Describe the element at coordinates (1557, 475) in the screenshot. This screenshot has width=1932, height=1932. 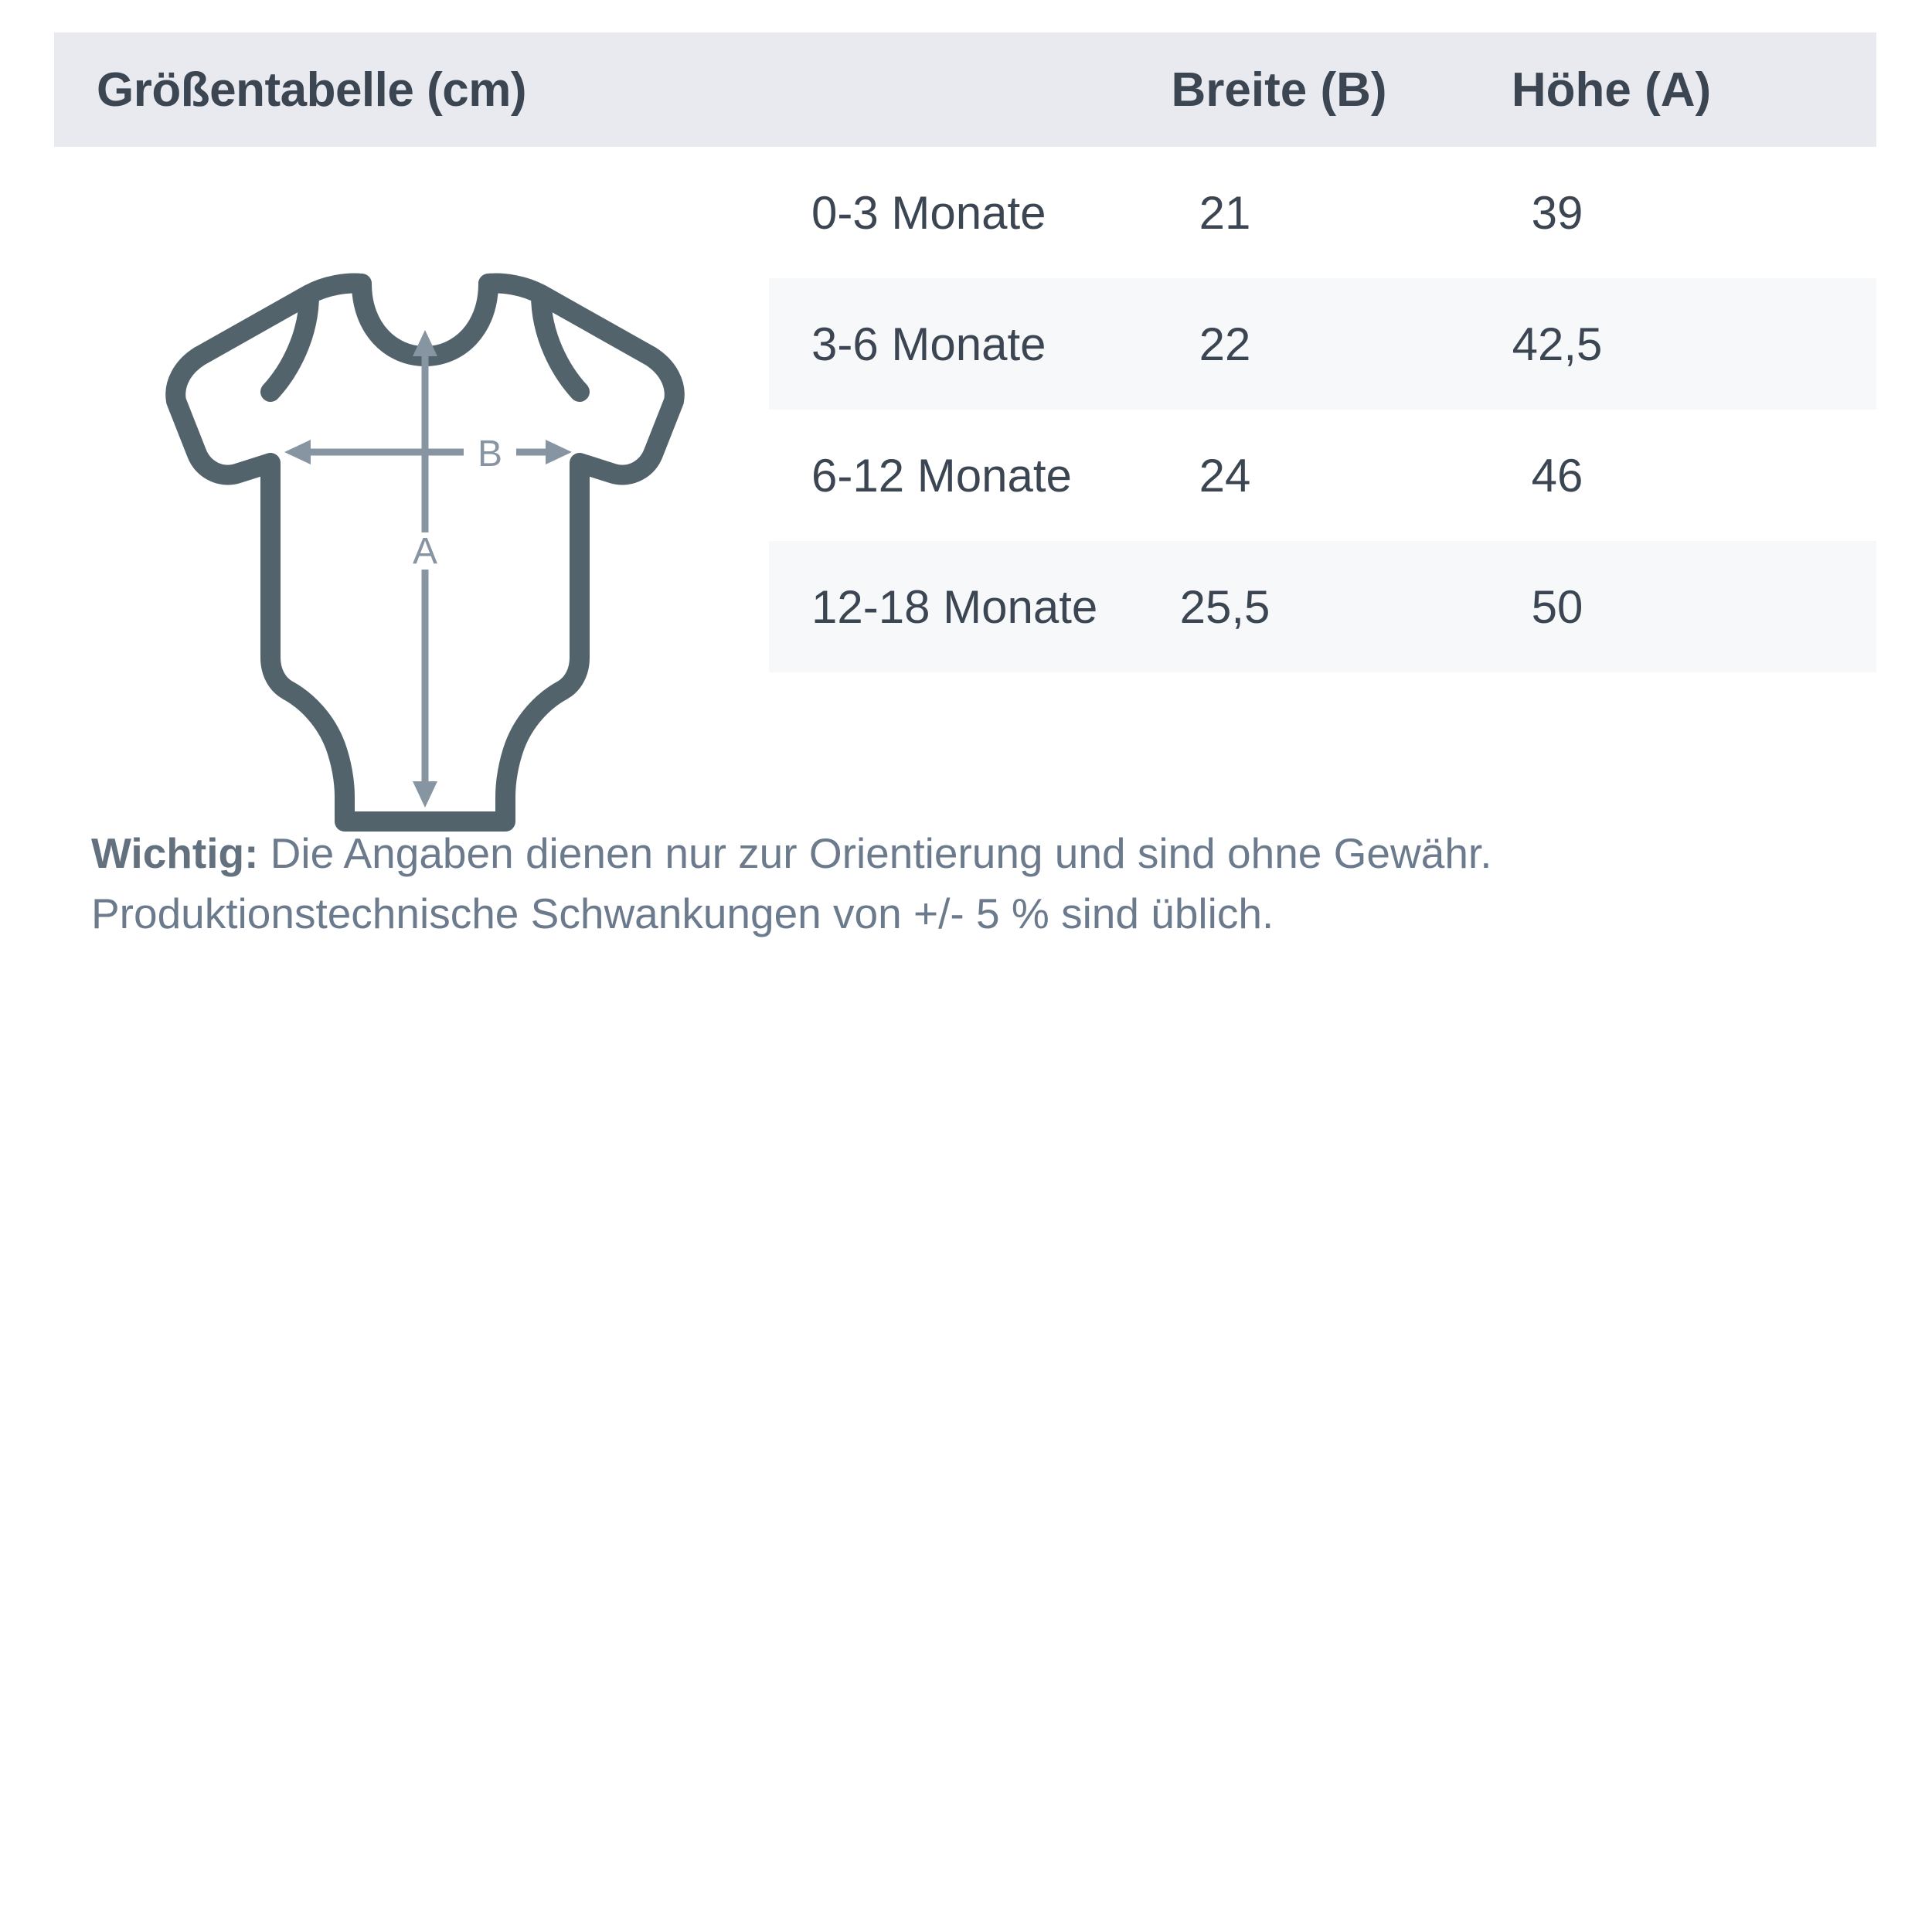
I see `cell-hoehe: 46` at that location.